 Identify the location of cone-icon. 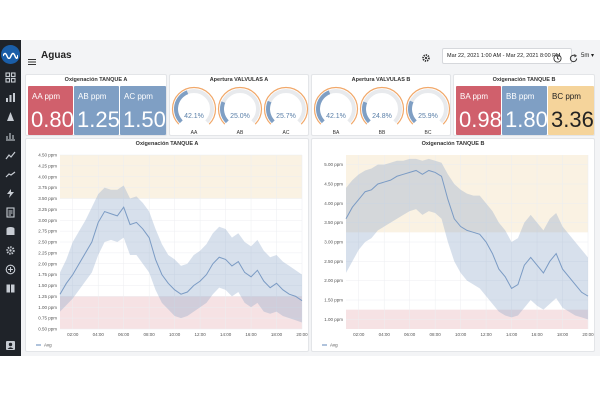
(10, 116).